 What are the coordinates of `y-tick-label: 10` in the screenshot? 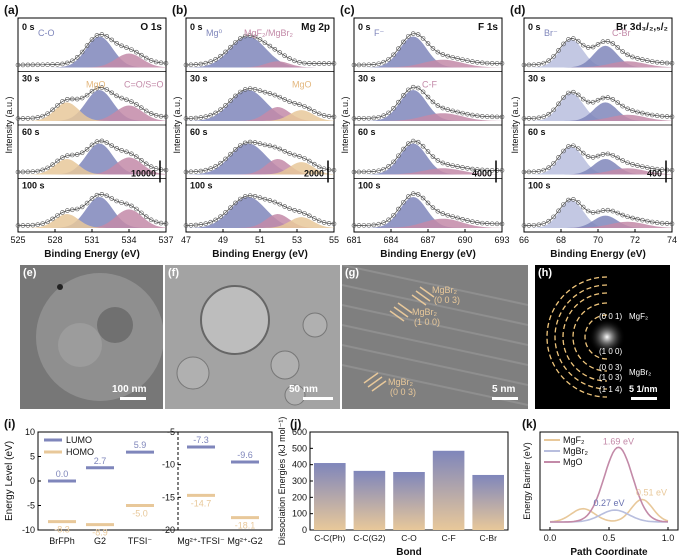 It's located at (30, 432).